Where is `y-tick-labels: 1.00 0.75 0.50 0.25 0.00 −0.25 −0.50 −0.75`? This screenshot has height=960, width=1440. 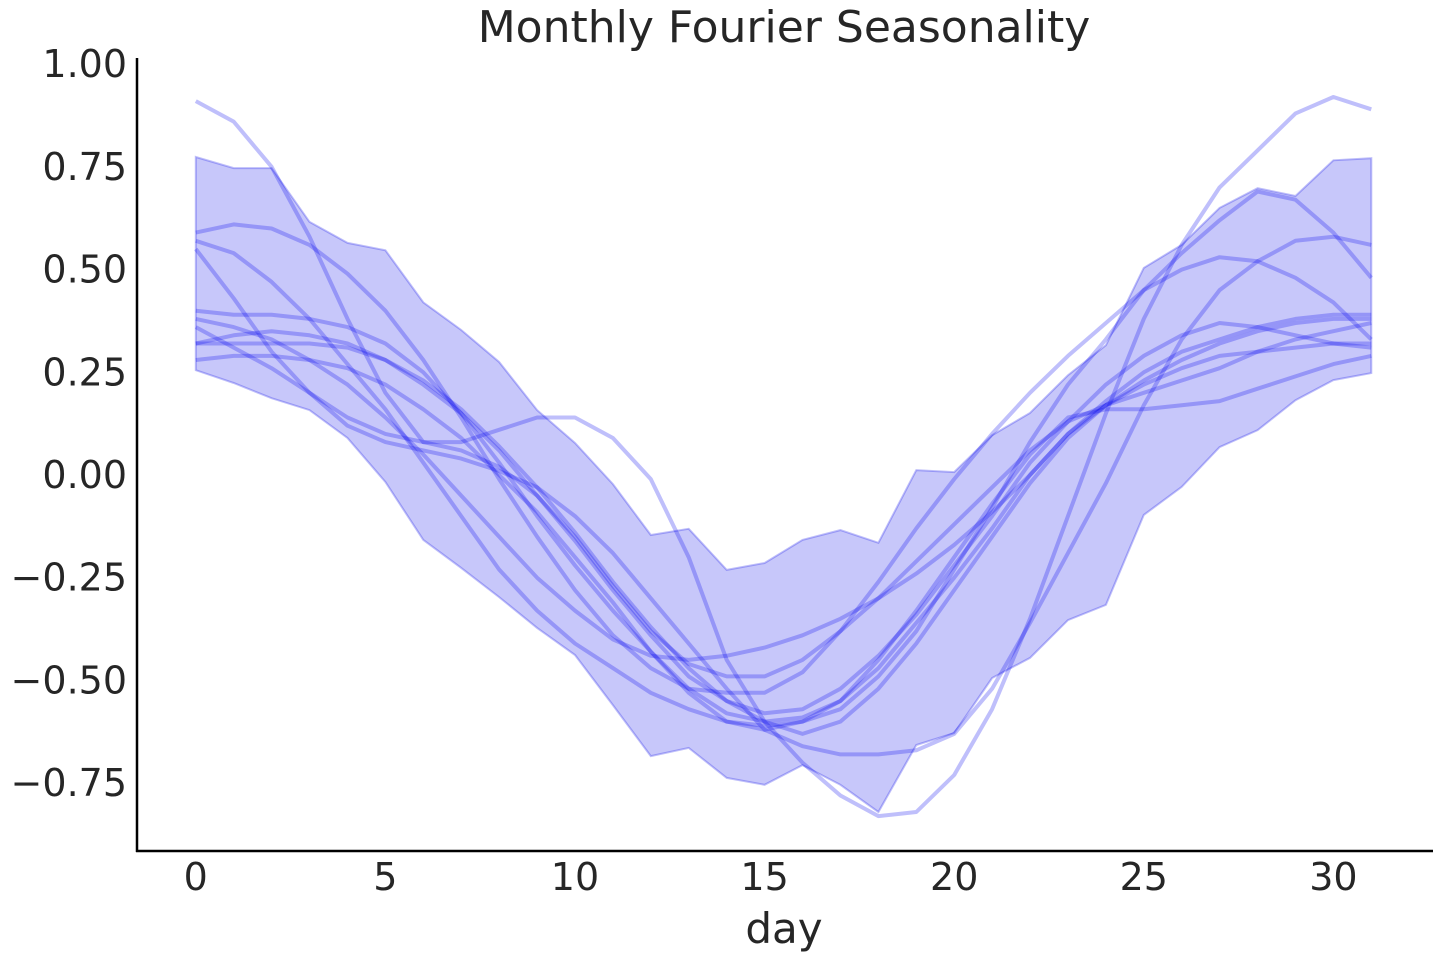
y-tick-labels: 1.00 0.75 0.50 0.25 0.00 −0.25 −0.50 −0.75 is located at coordinates (69, 423).